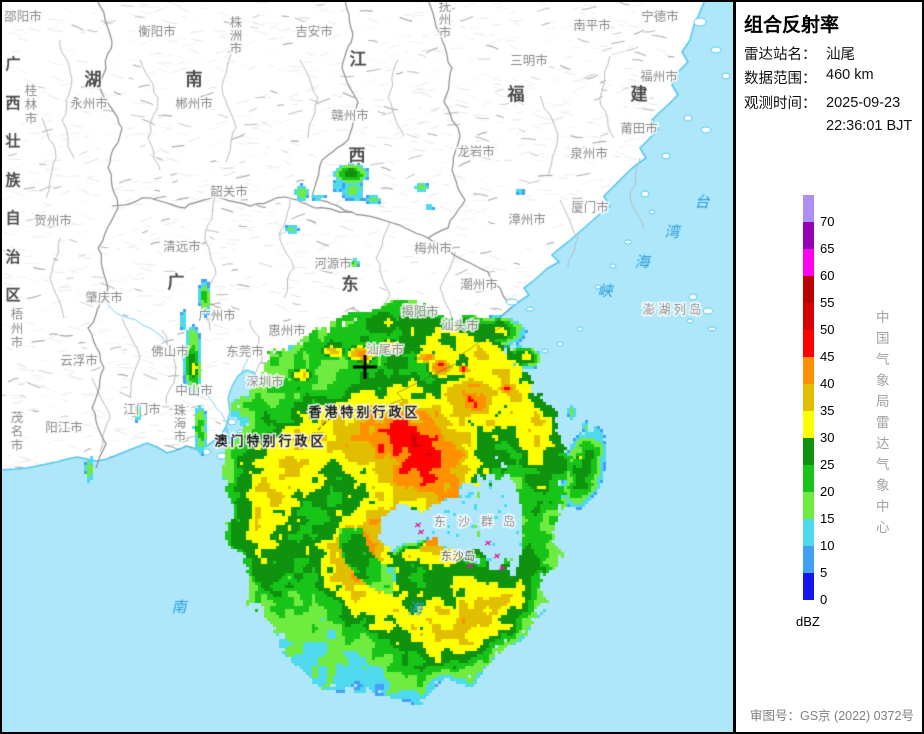  What do you see at coordinates (863, 103) in the screenshot?
I see `observation-date: 2025-09-23` at bounding box center [863, 103].